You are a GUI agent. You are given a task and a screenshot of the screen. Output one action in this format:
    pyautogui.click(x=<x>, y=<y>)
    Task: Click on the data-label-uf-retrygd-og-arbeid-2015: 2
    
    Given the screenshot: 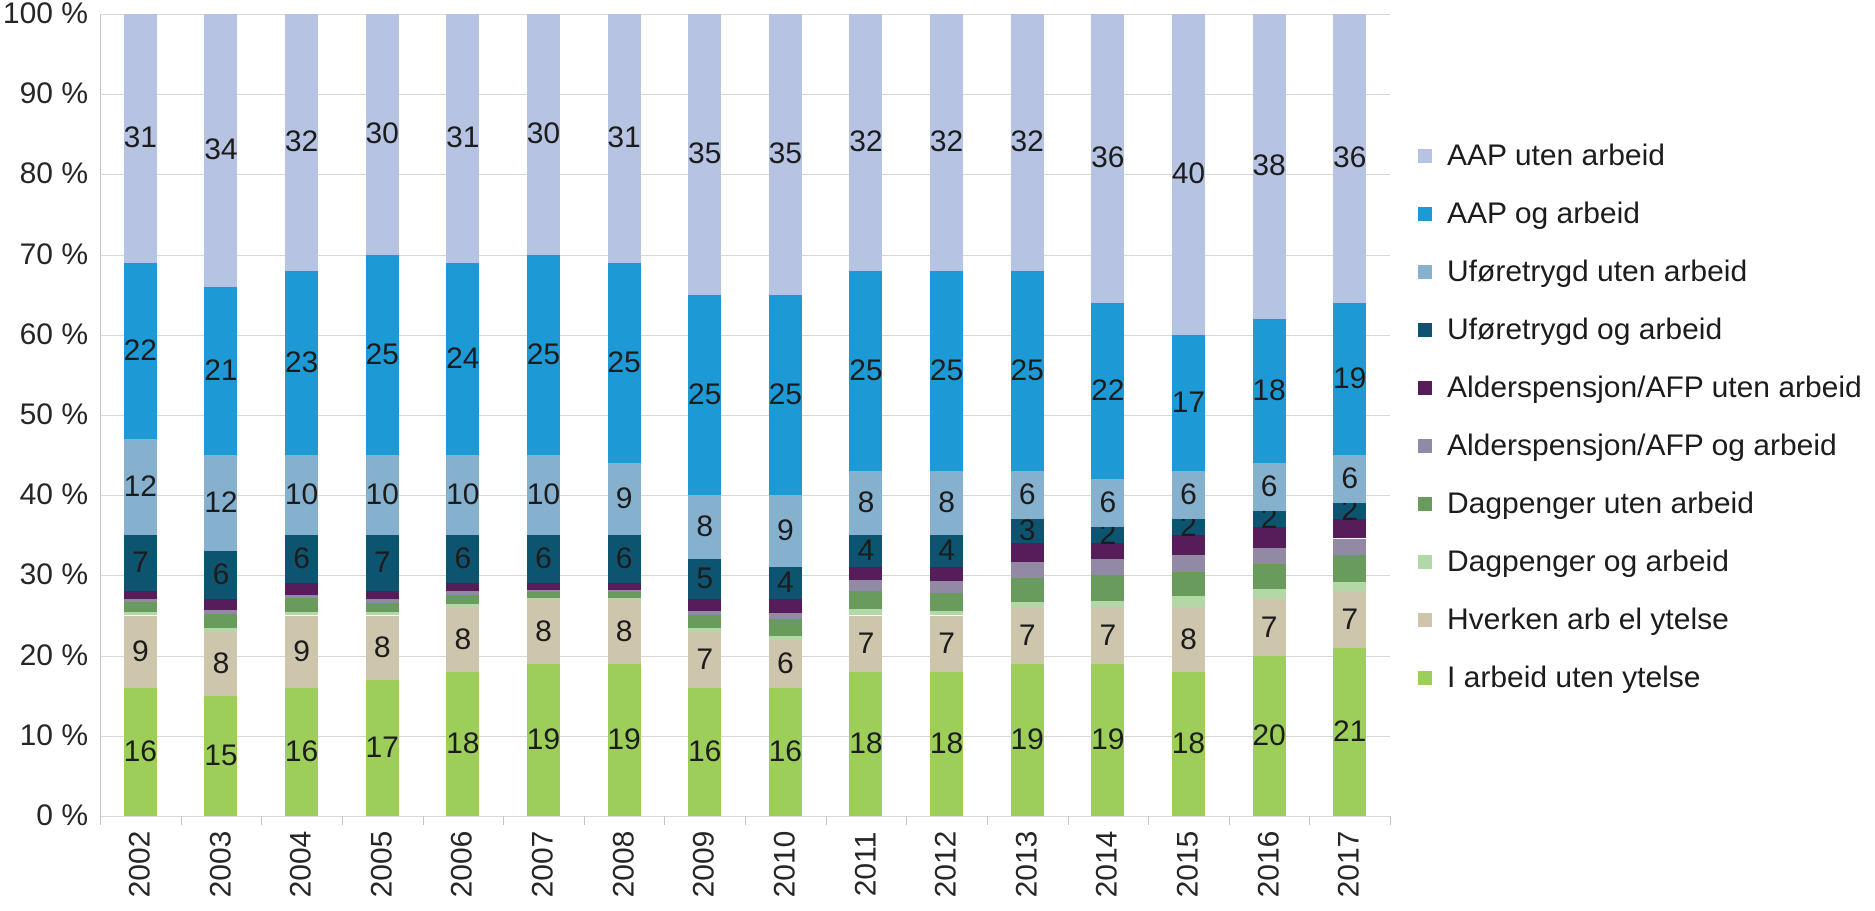 What is the action you would take?
    pyautogui.click(x=1188, y=527)
    